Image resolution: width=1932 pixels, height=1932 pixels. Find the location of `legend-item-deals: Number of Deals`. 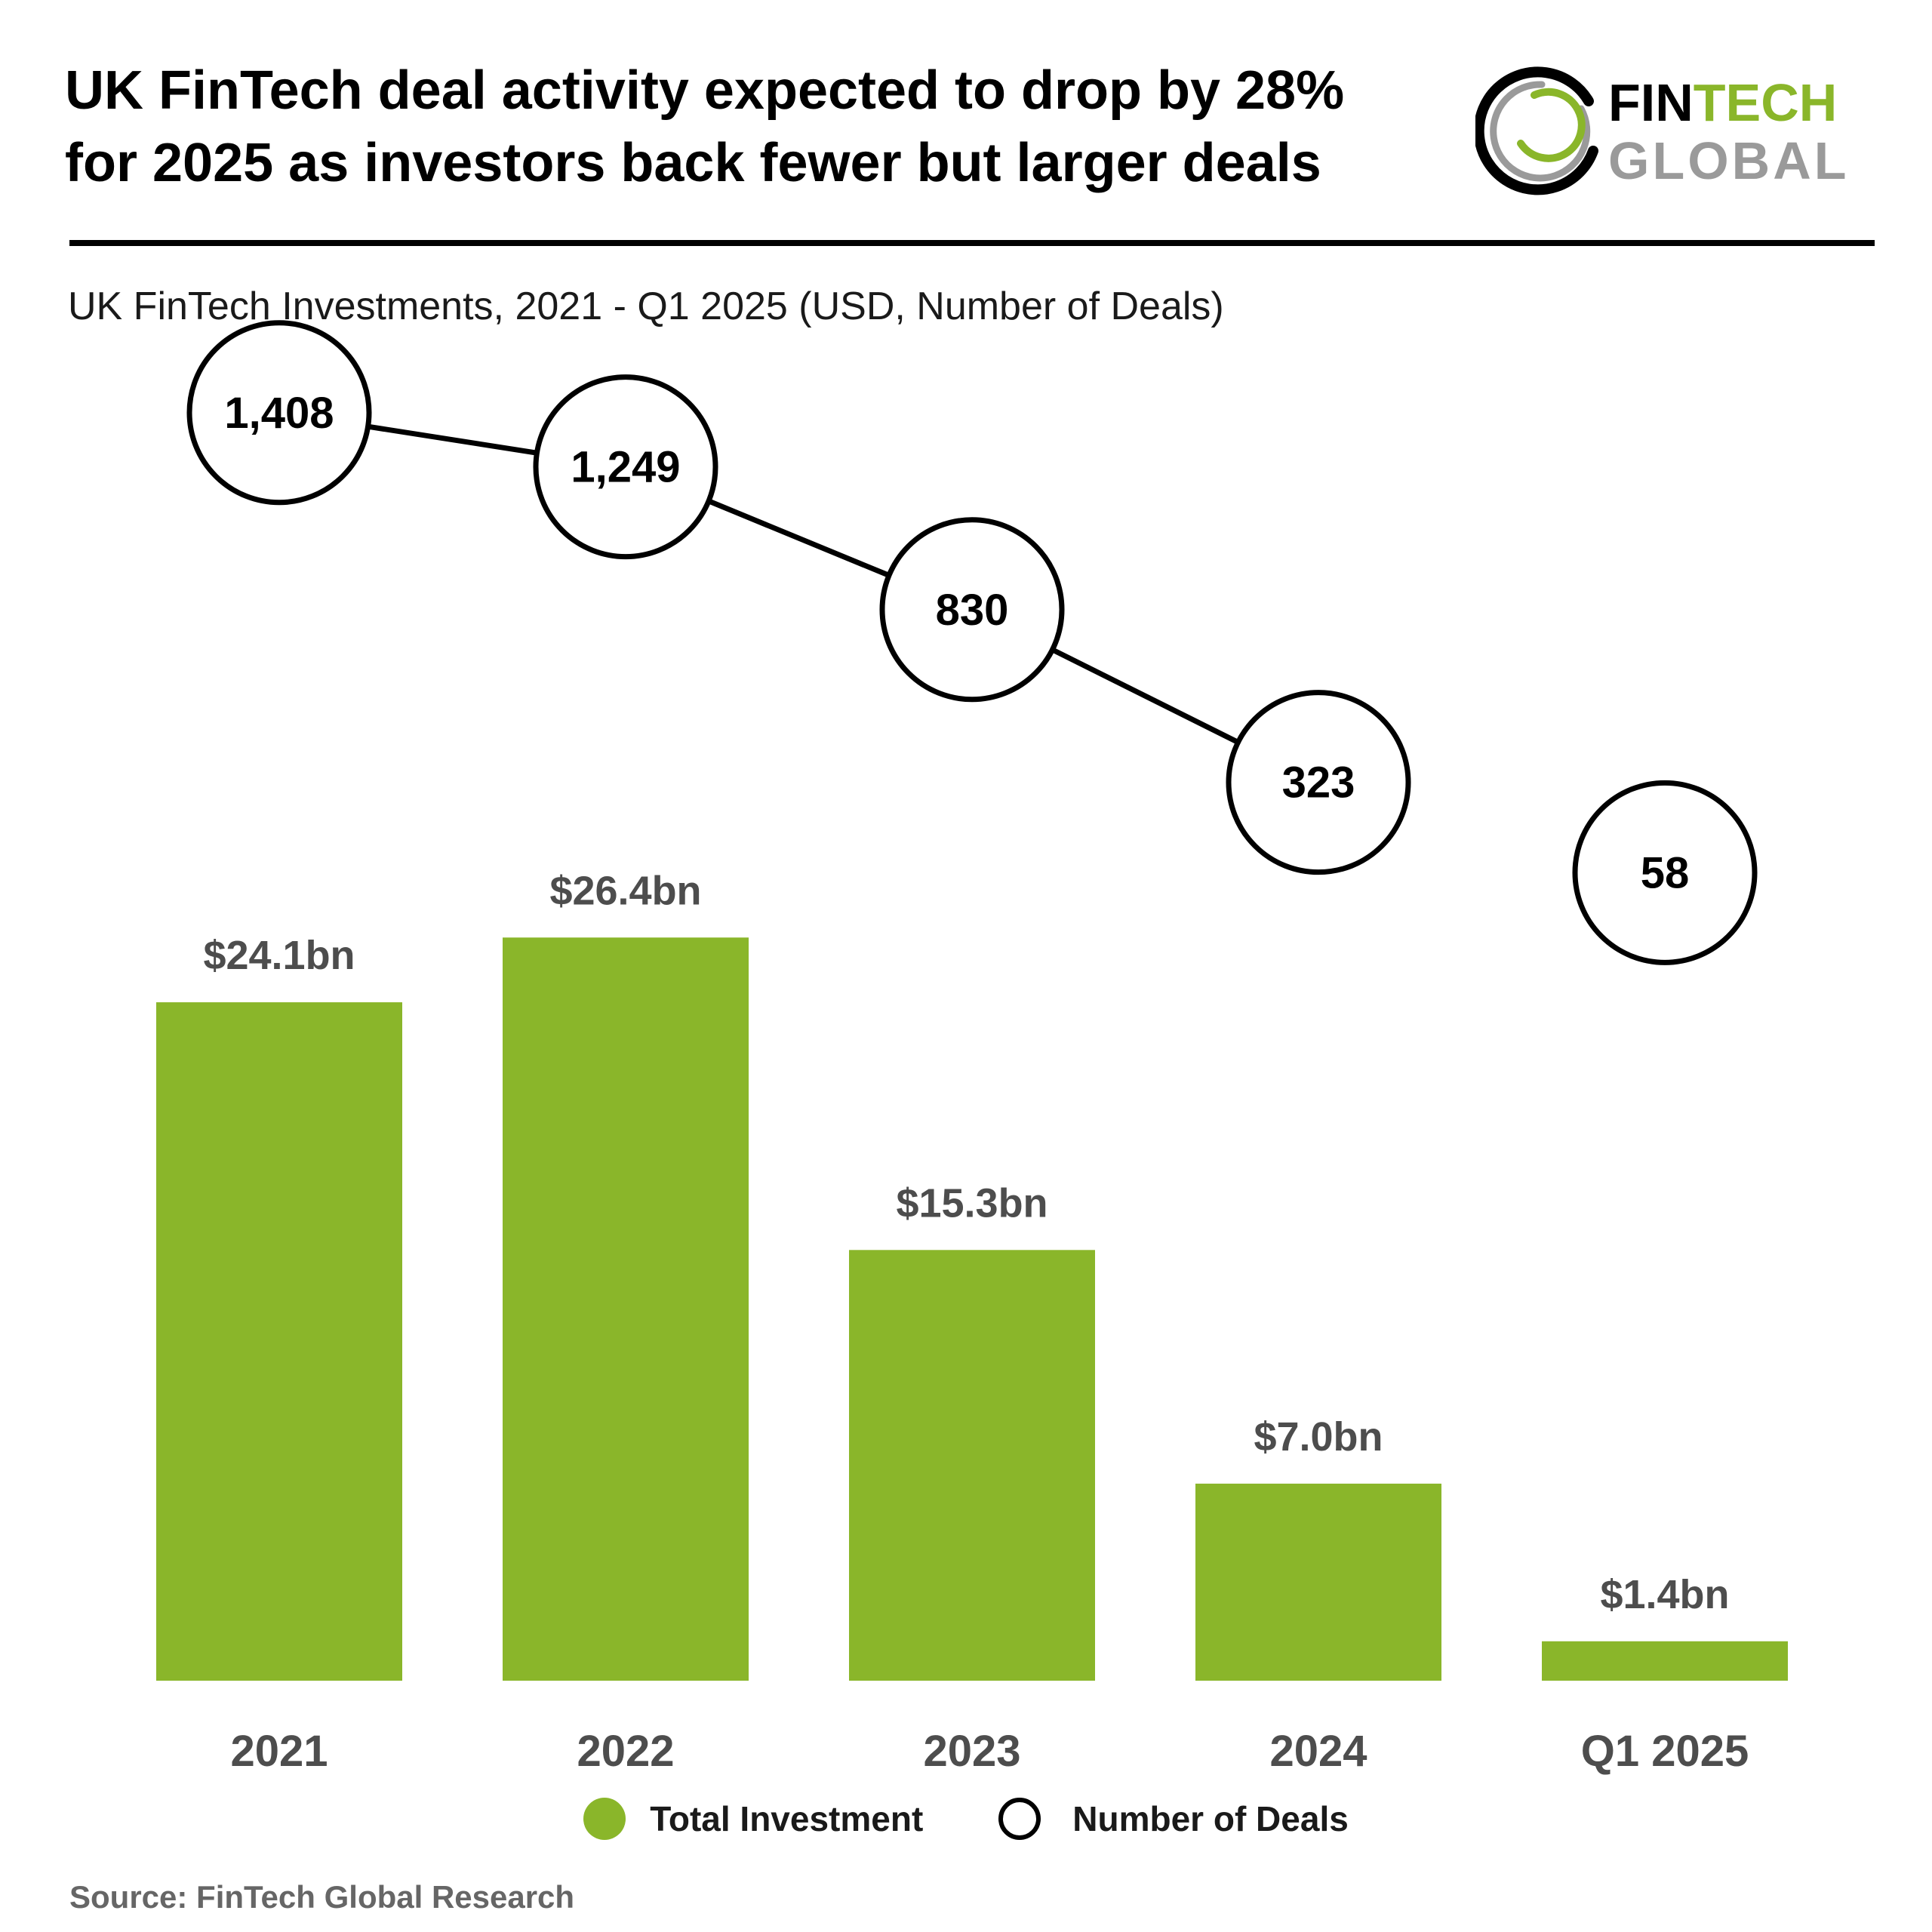

legend-item-deals: Number of Deals is located at coordinates (1173, 1819).